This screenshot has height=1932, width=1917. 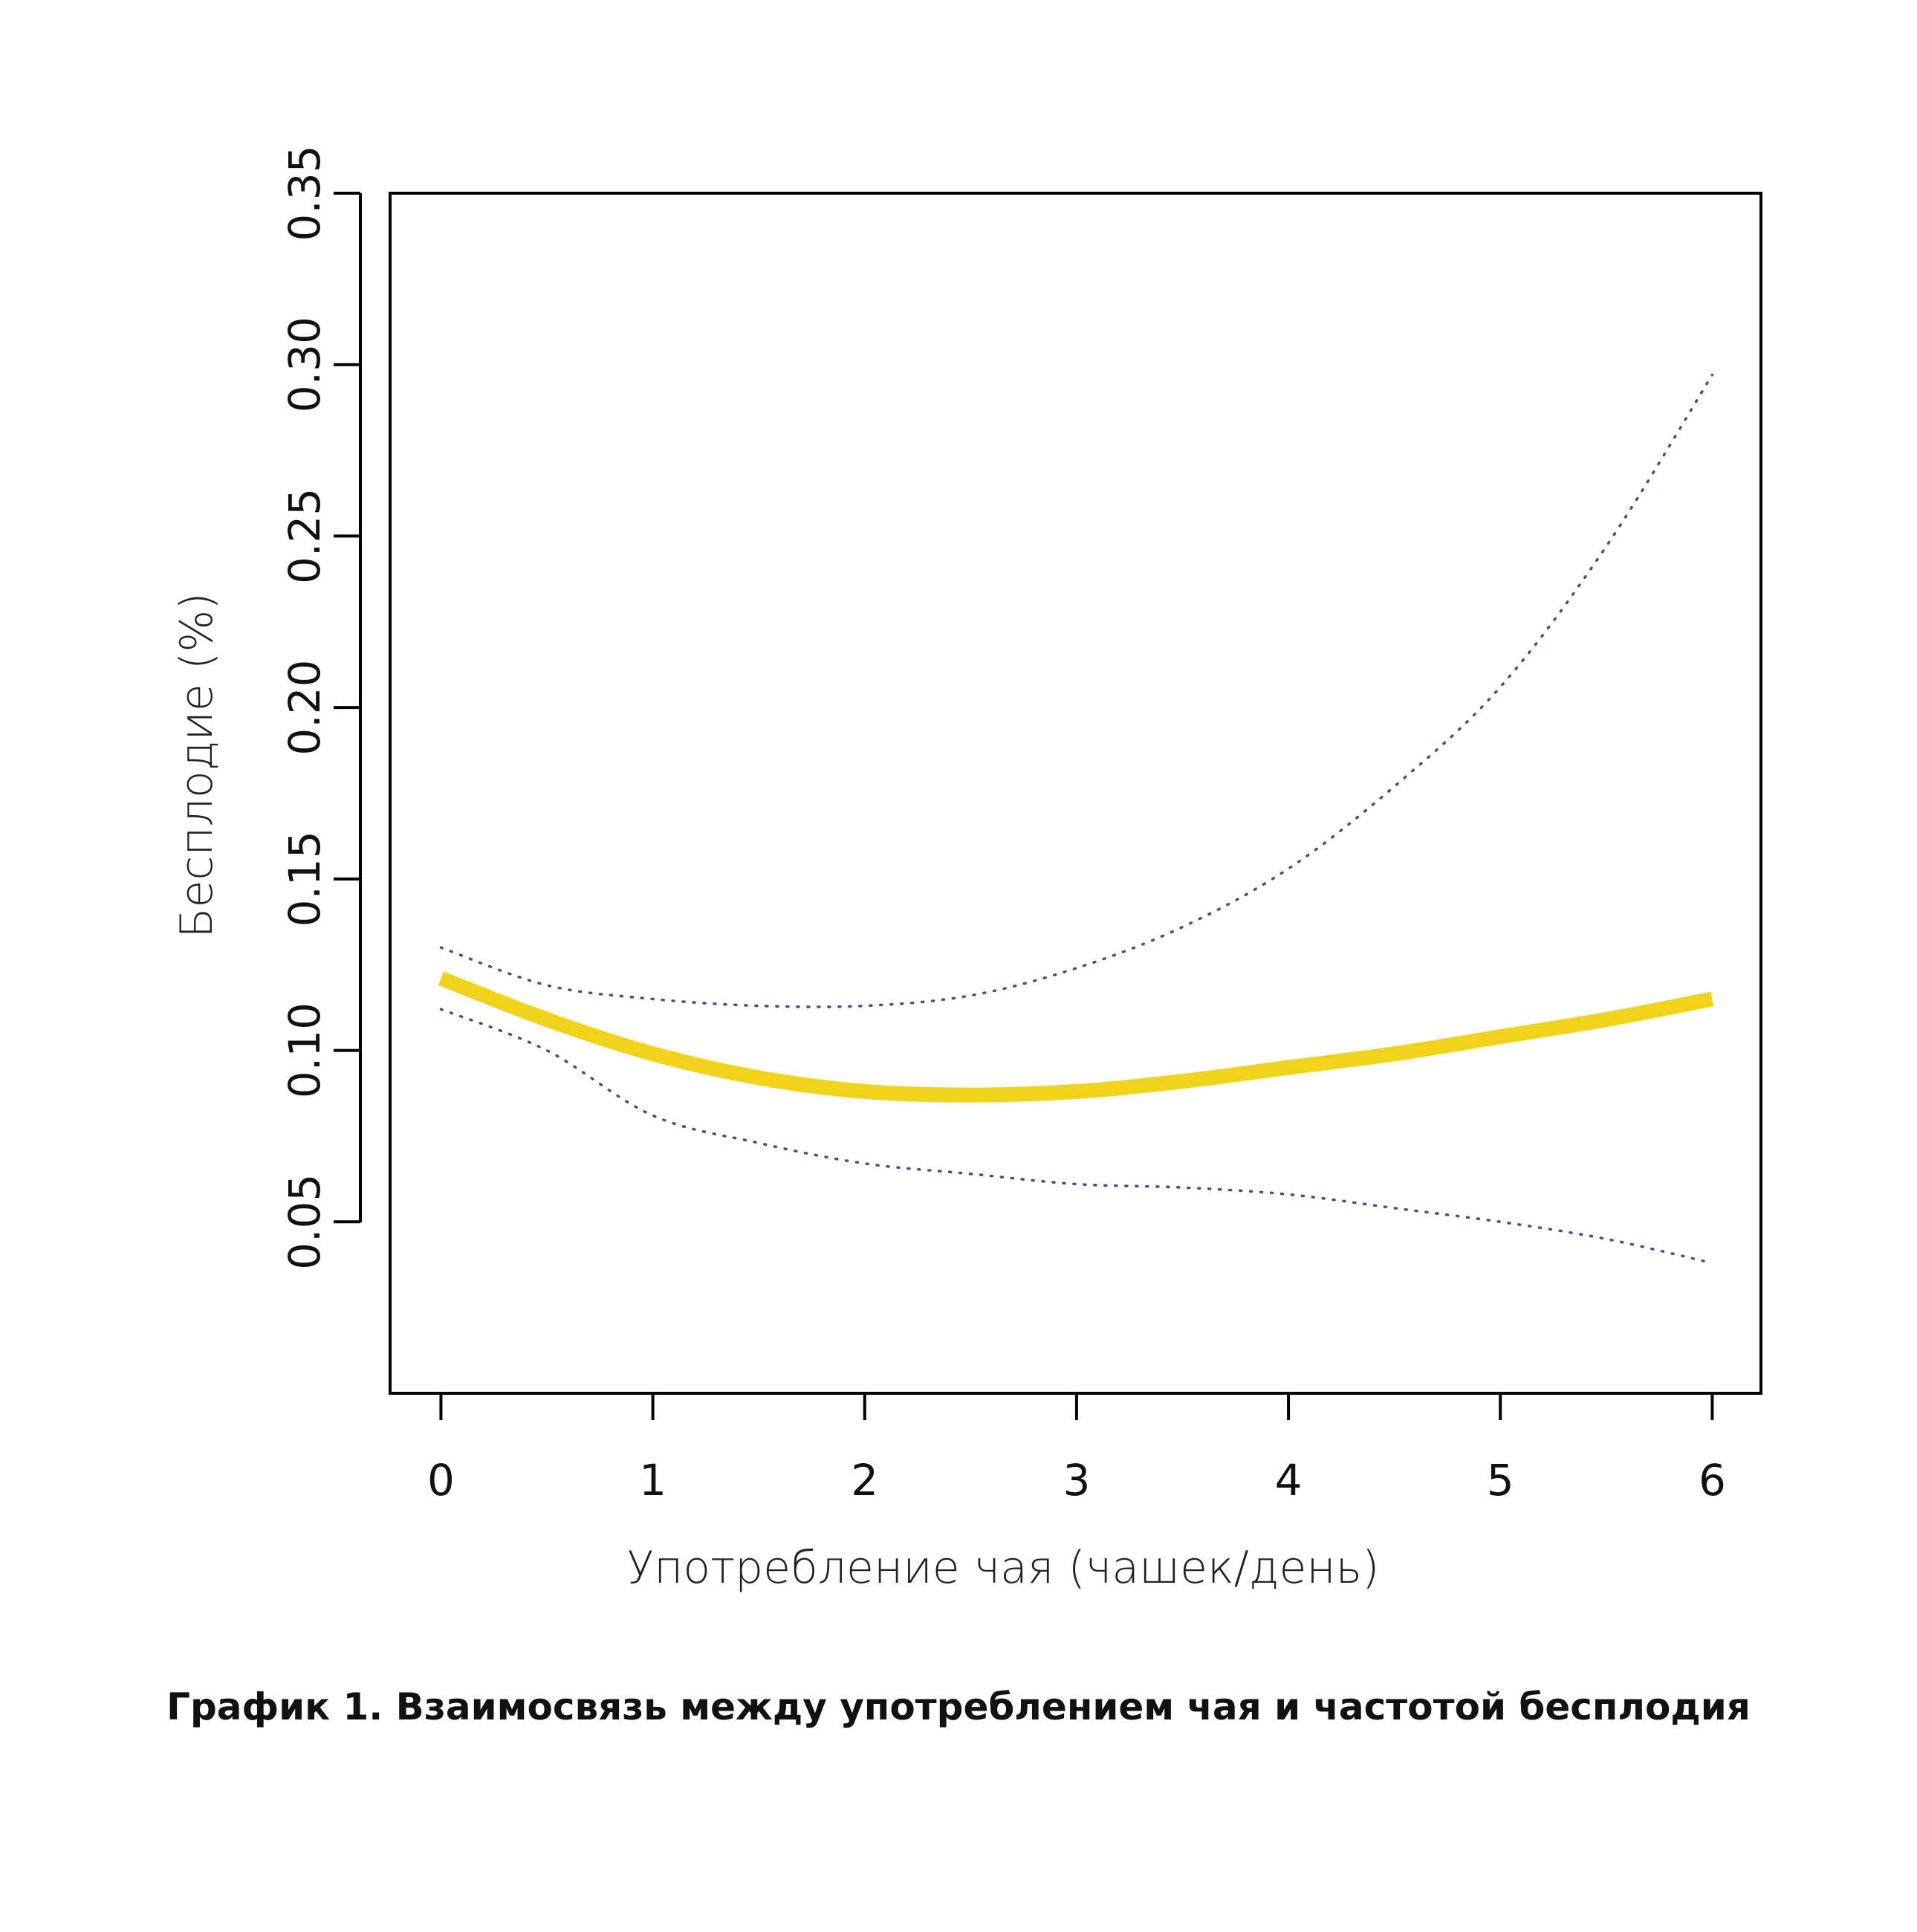 What do you see at coordinates (304, 708) in the screenshot?
I see `y-tick-label: 0.20` at bounding box center [304, 708].